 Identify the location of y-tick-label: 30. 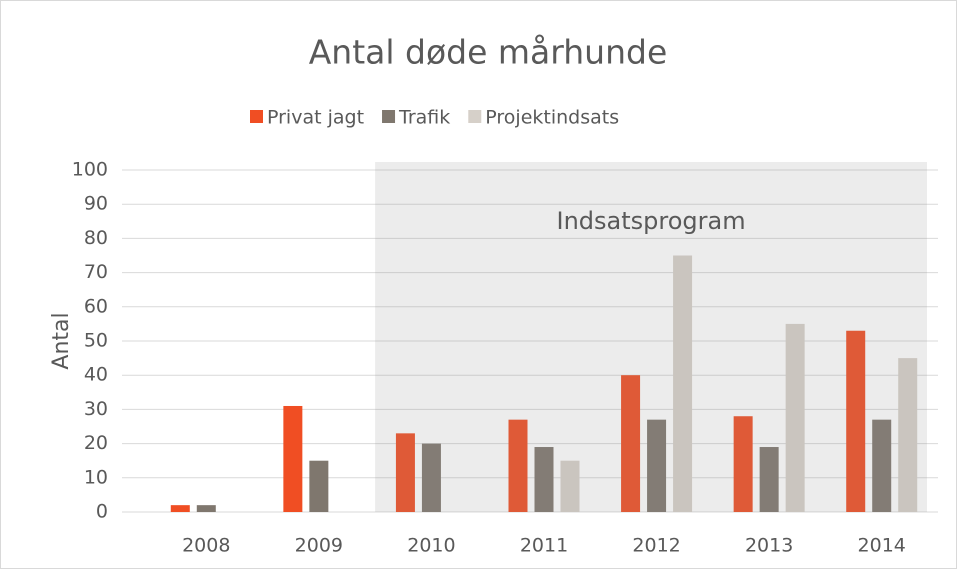
(96, 409).